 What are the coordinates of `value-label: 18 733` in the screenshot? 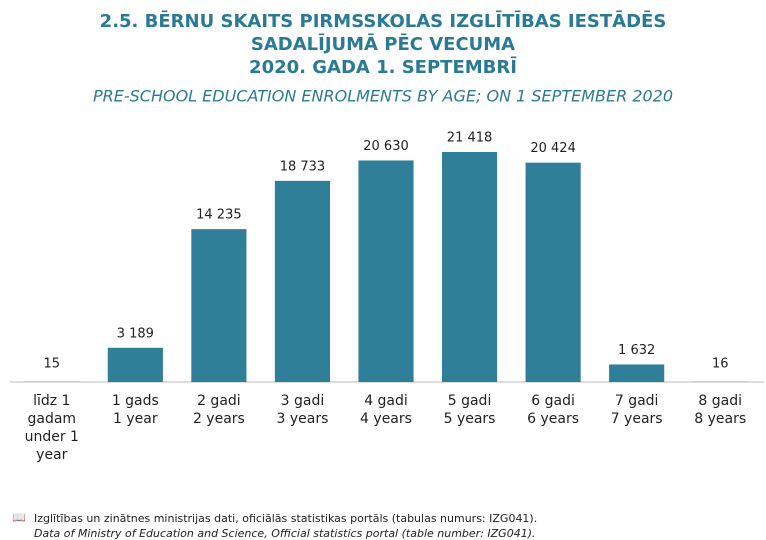 It's located at (303, 166).